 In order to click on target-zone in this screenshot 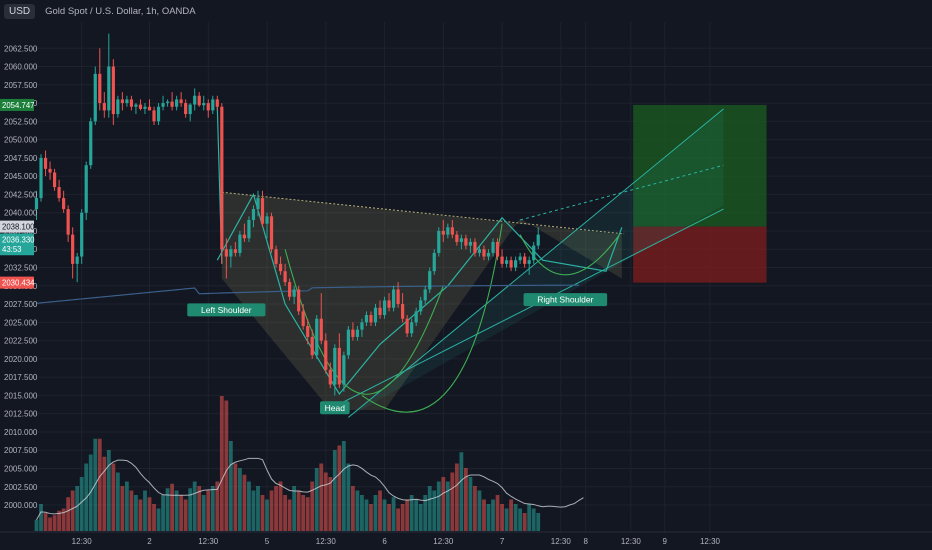, I will do `click(700, 165)`.